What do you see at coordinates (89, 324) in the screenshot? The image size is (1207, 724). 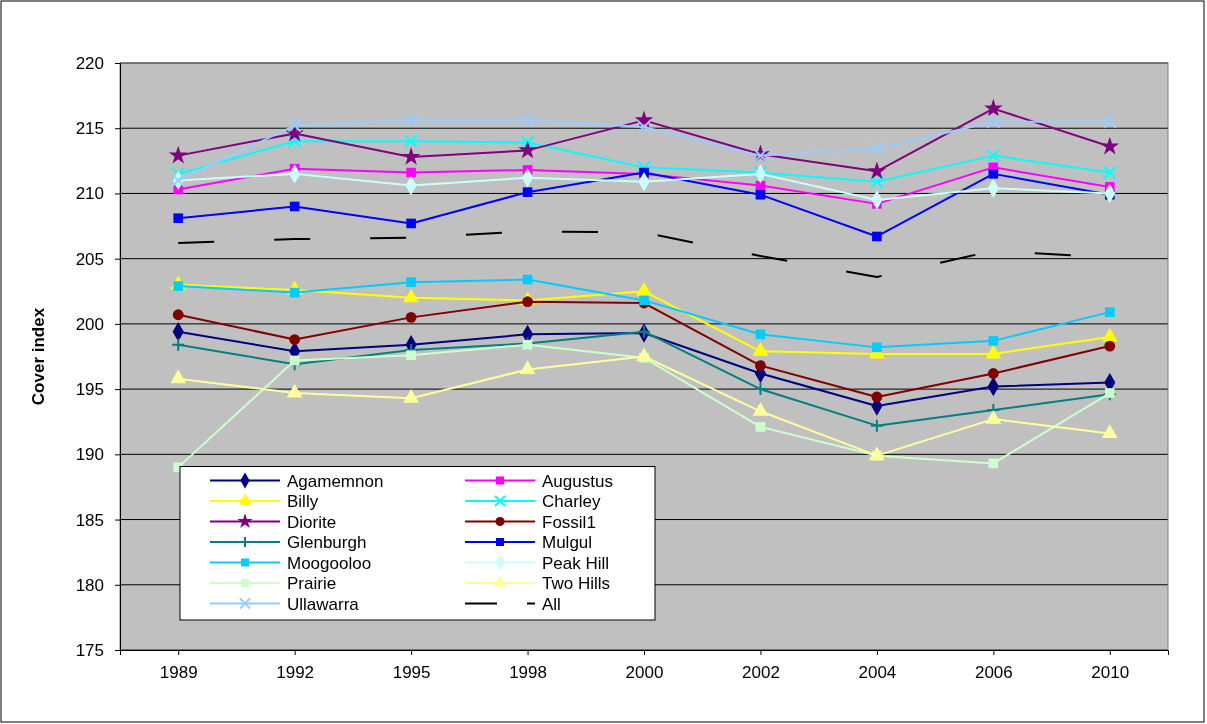 I see `y-tick-label: 200` at bounding box center [89, 324].